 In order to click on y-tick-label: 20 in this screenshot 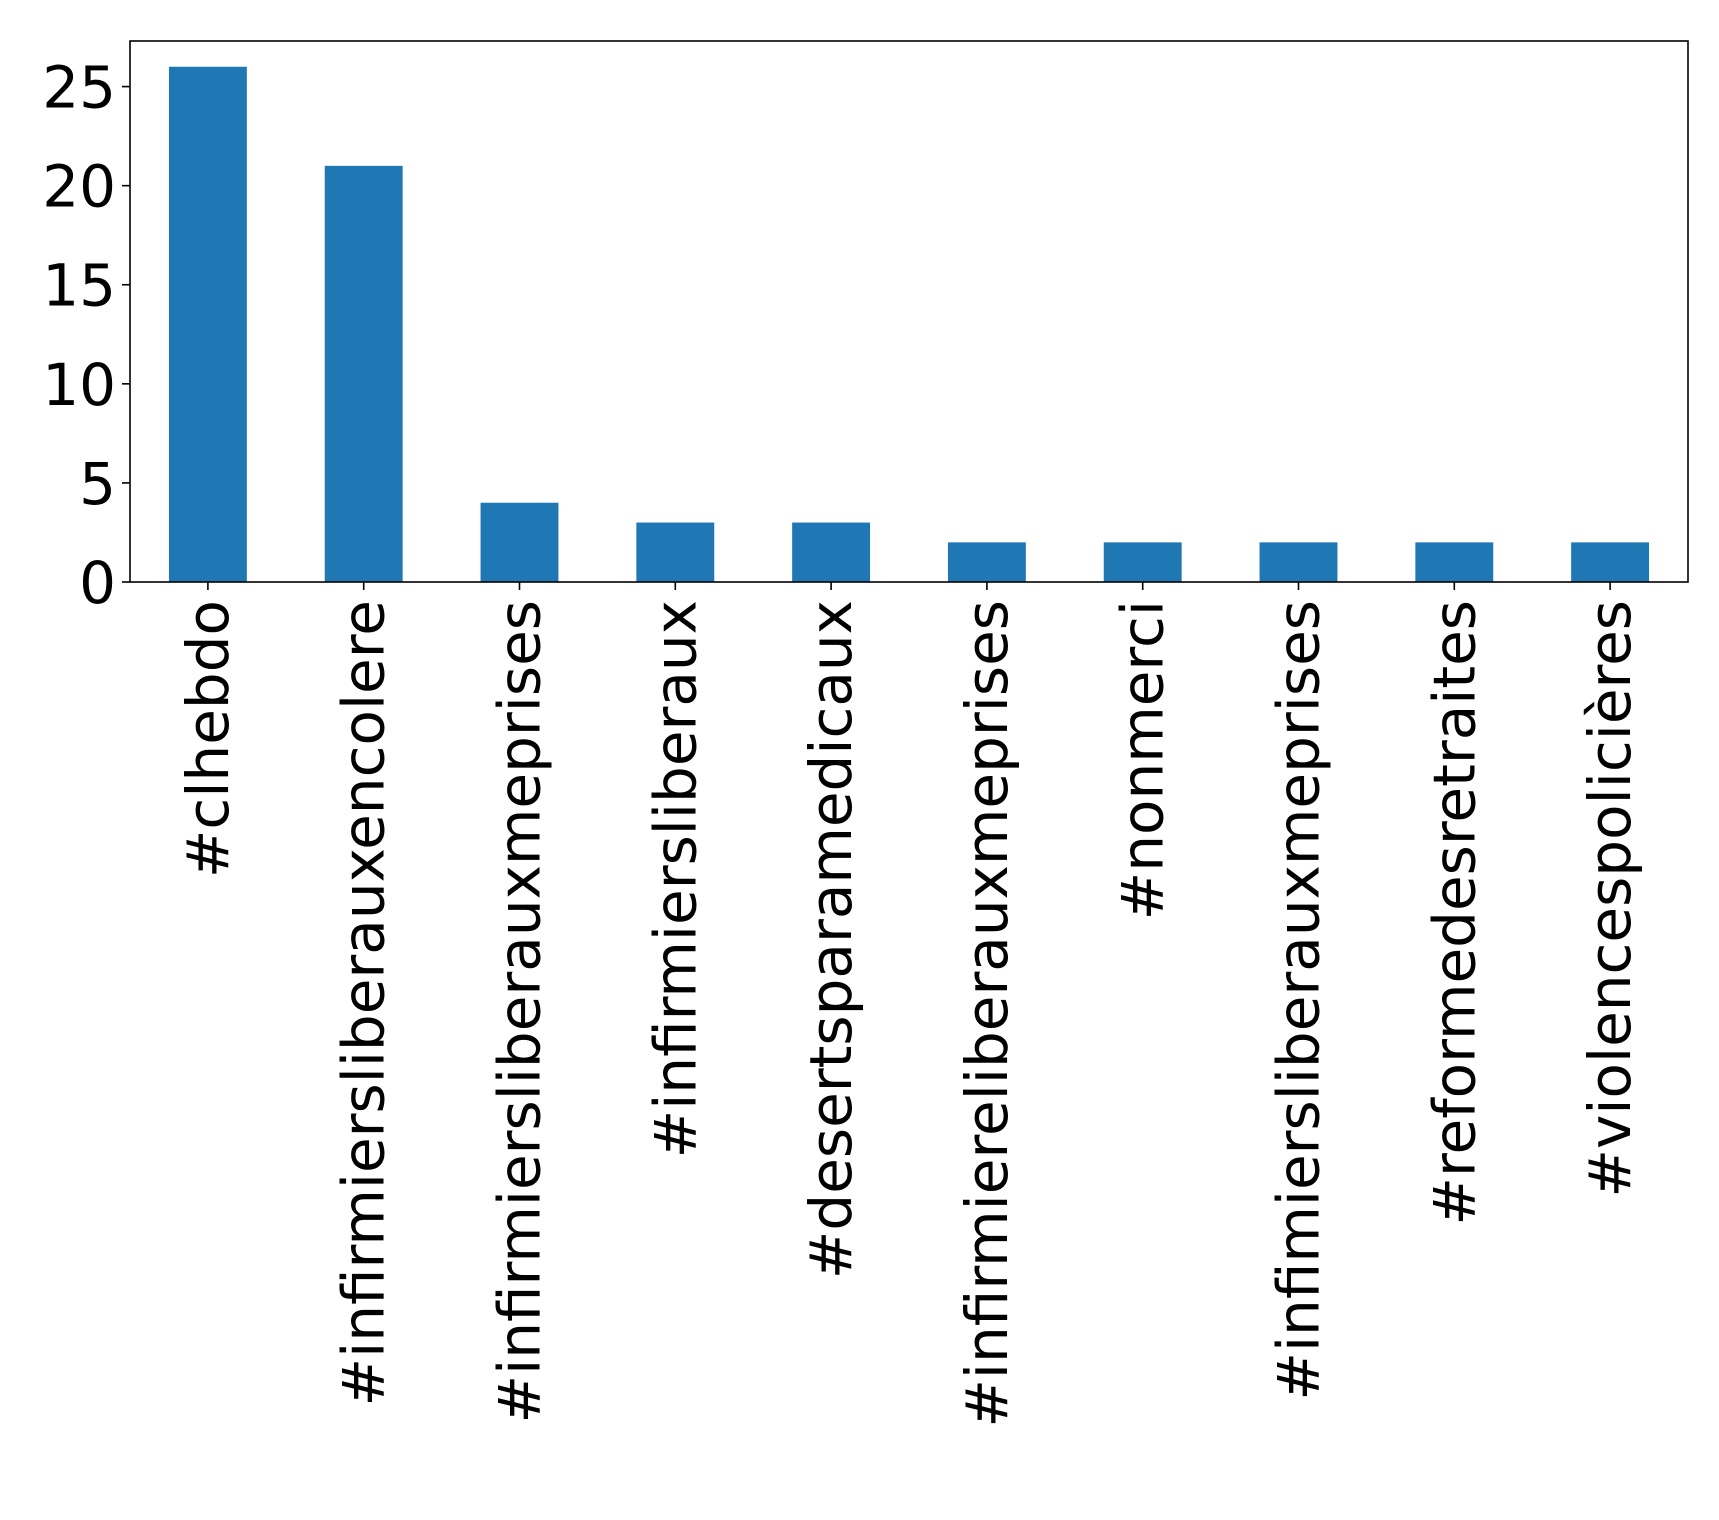, I will do `click(79, 187)`.